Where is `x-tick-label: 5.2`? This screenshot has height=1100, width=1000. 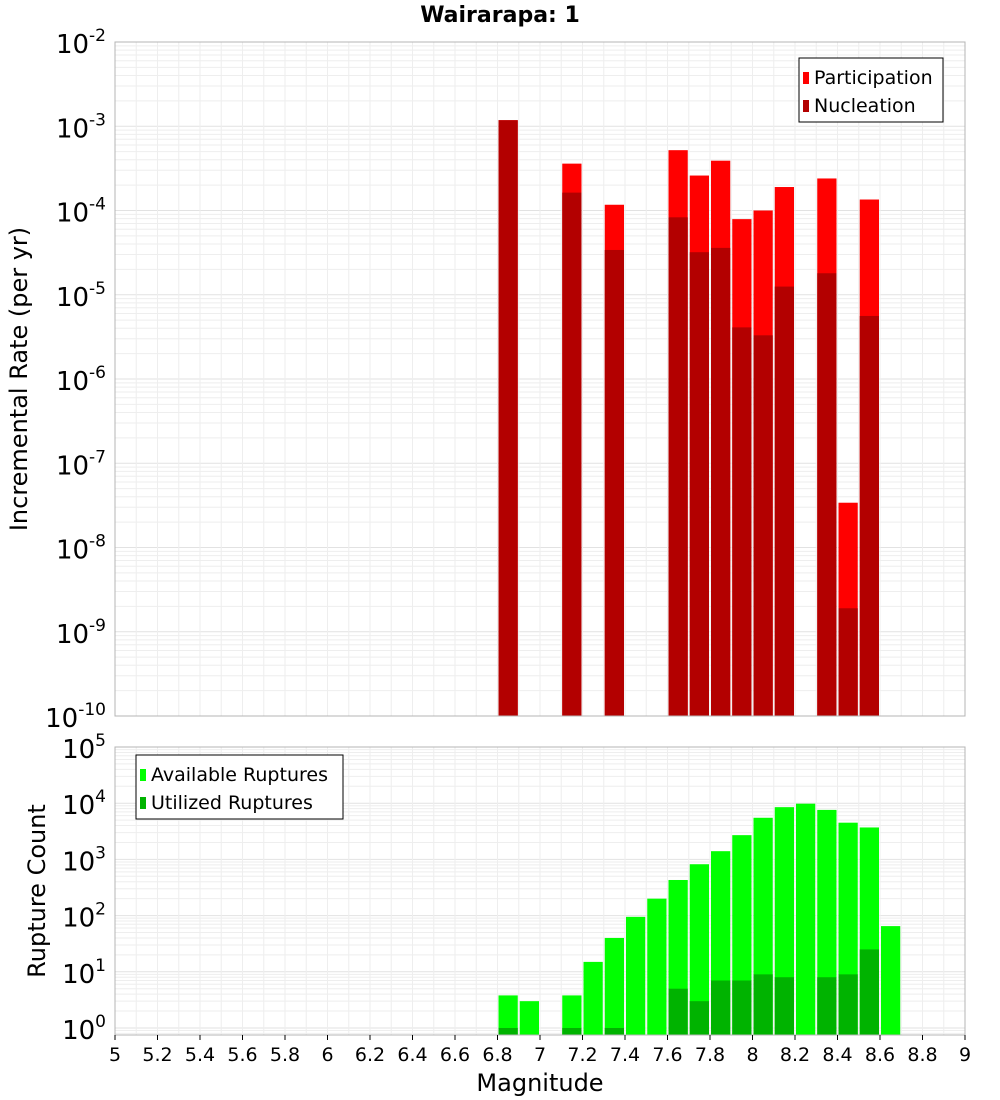
x-tick-label: 5.2 is located at coordinates (157, 1055).